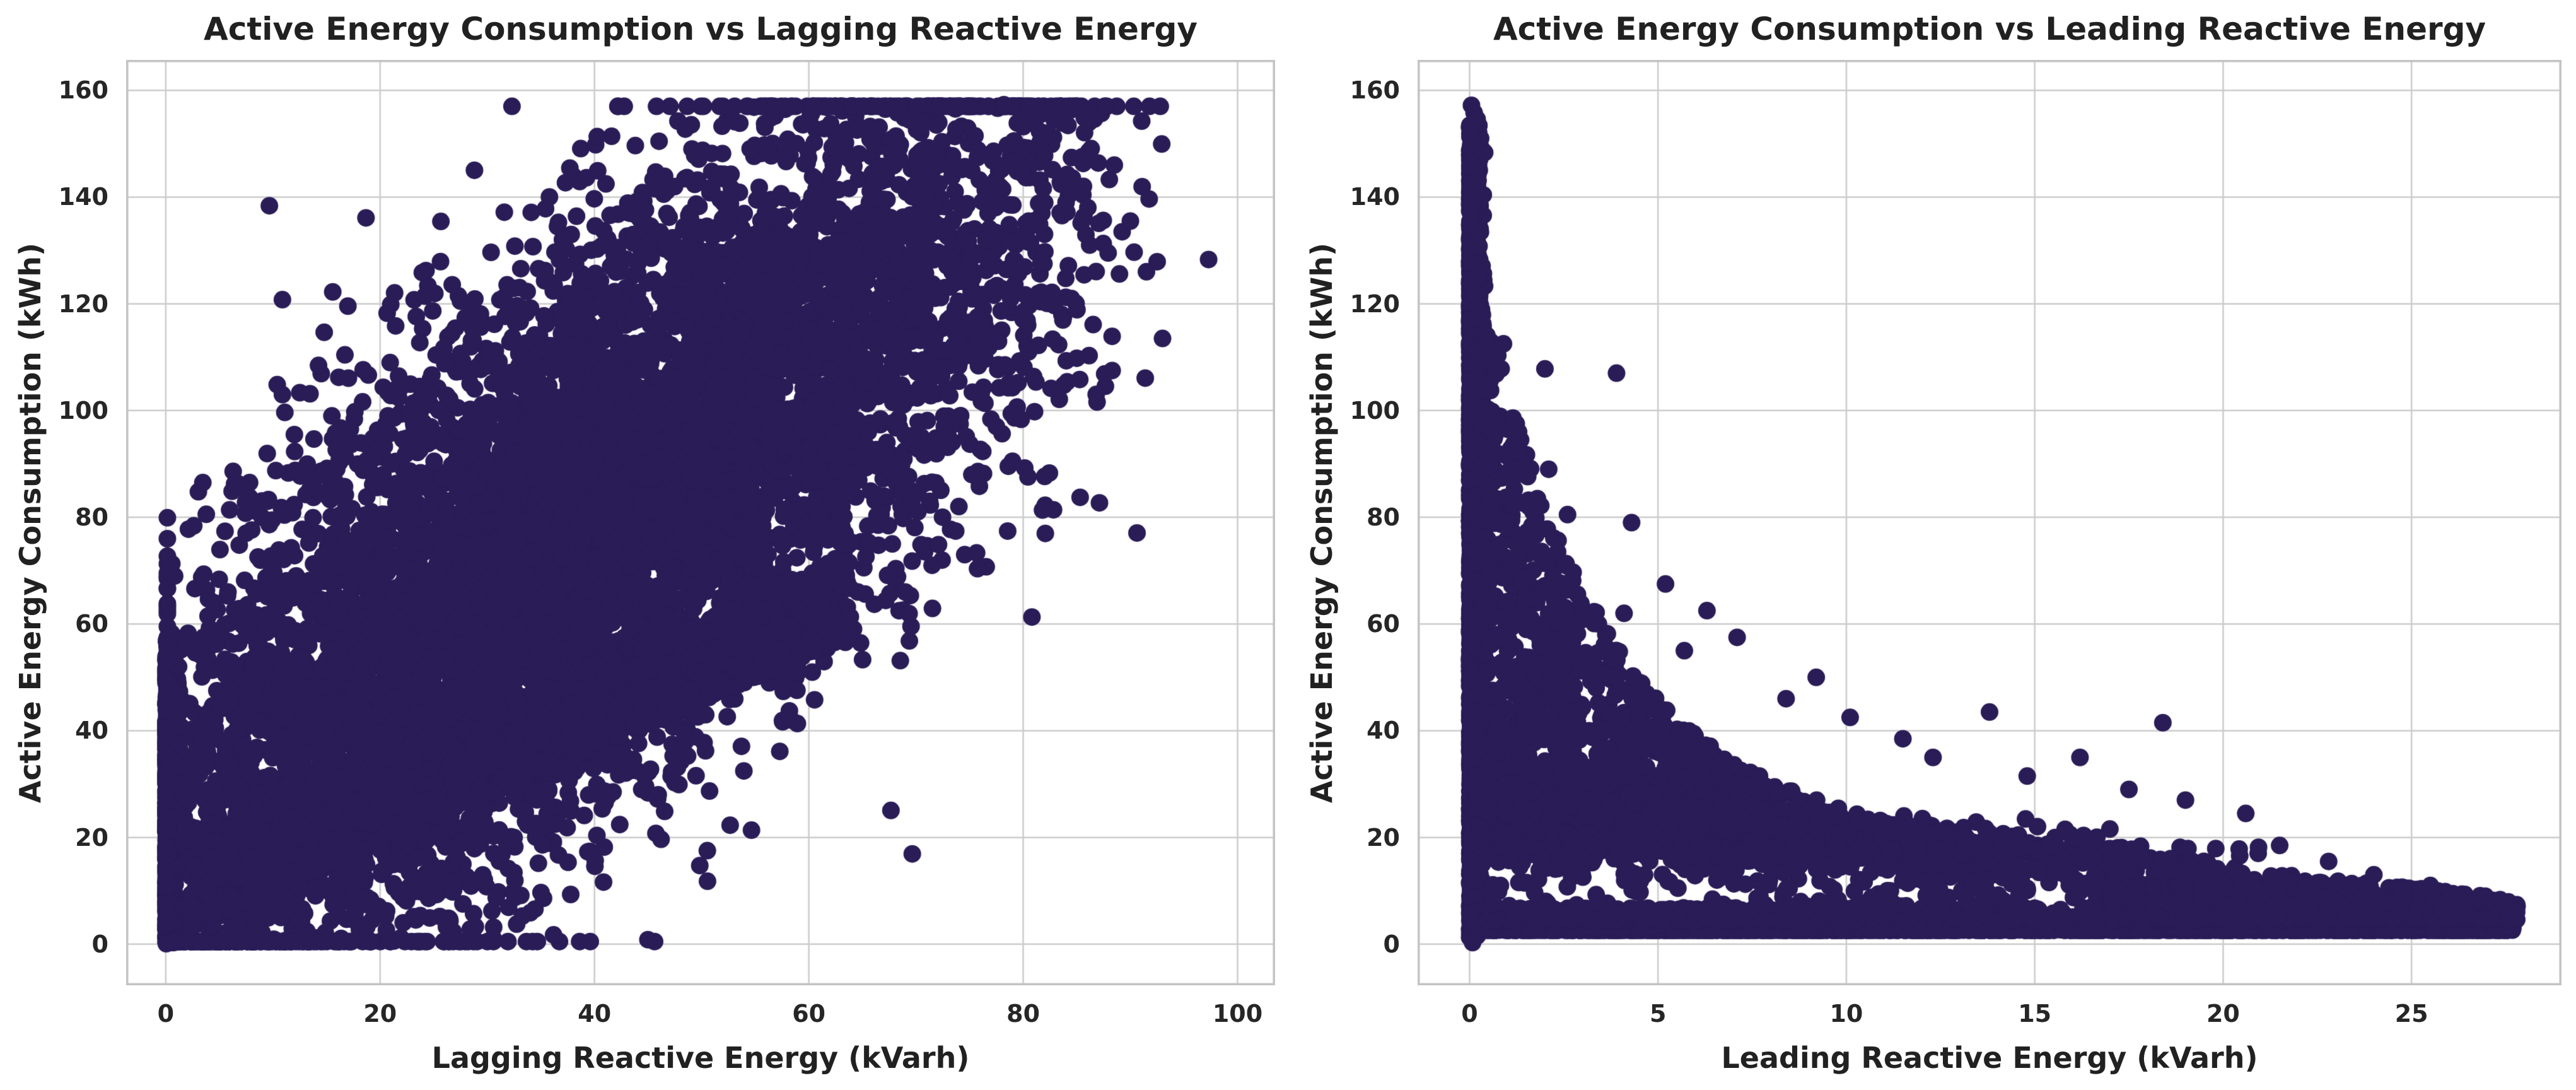 This screenshot has width=2576, height=1090. Describe the element at coordinates (2411, 1014) in the screenshot. I see `x-tick-label: 25` at that location.